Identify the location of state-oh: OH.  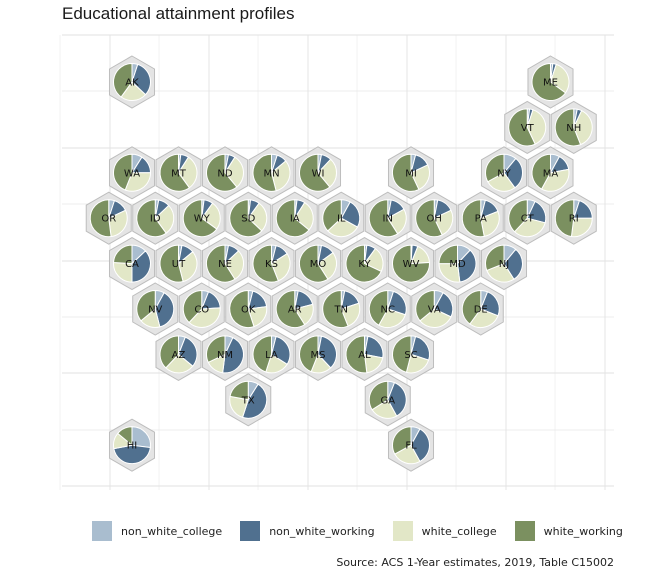
(434, 218).